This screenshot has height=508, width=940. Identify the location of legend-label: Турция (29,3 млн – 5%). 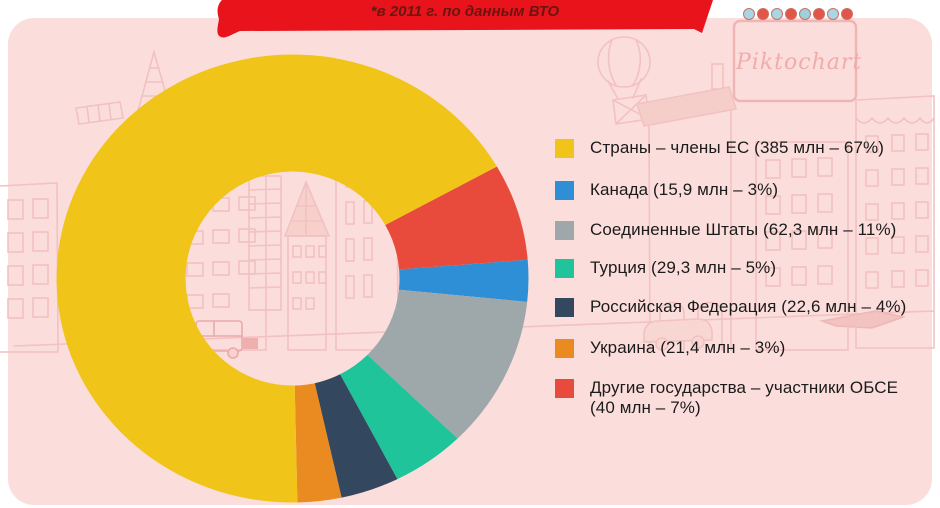
(683, 267).